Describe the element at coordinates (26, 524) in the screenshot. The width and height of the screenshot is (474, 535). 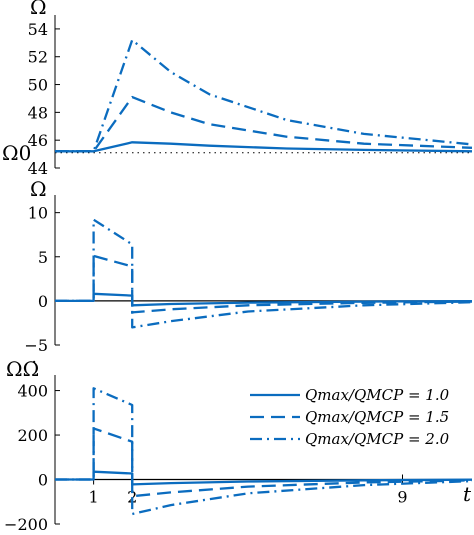
I see `y-tick-label: −200` at that location.